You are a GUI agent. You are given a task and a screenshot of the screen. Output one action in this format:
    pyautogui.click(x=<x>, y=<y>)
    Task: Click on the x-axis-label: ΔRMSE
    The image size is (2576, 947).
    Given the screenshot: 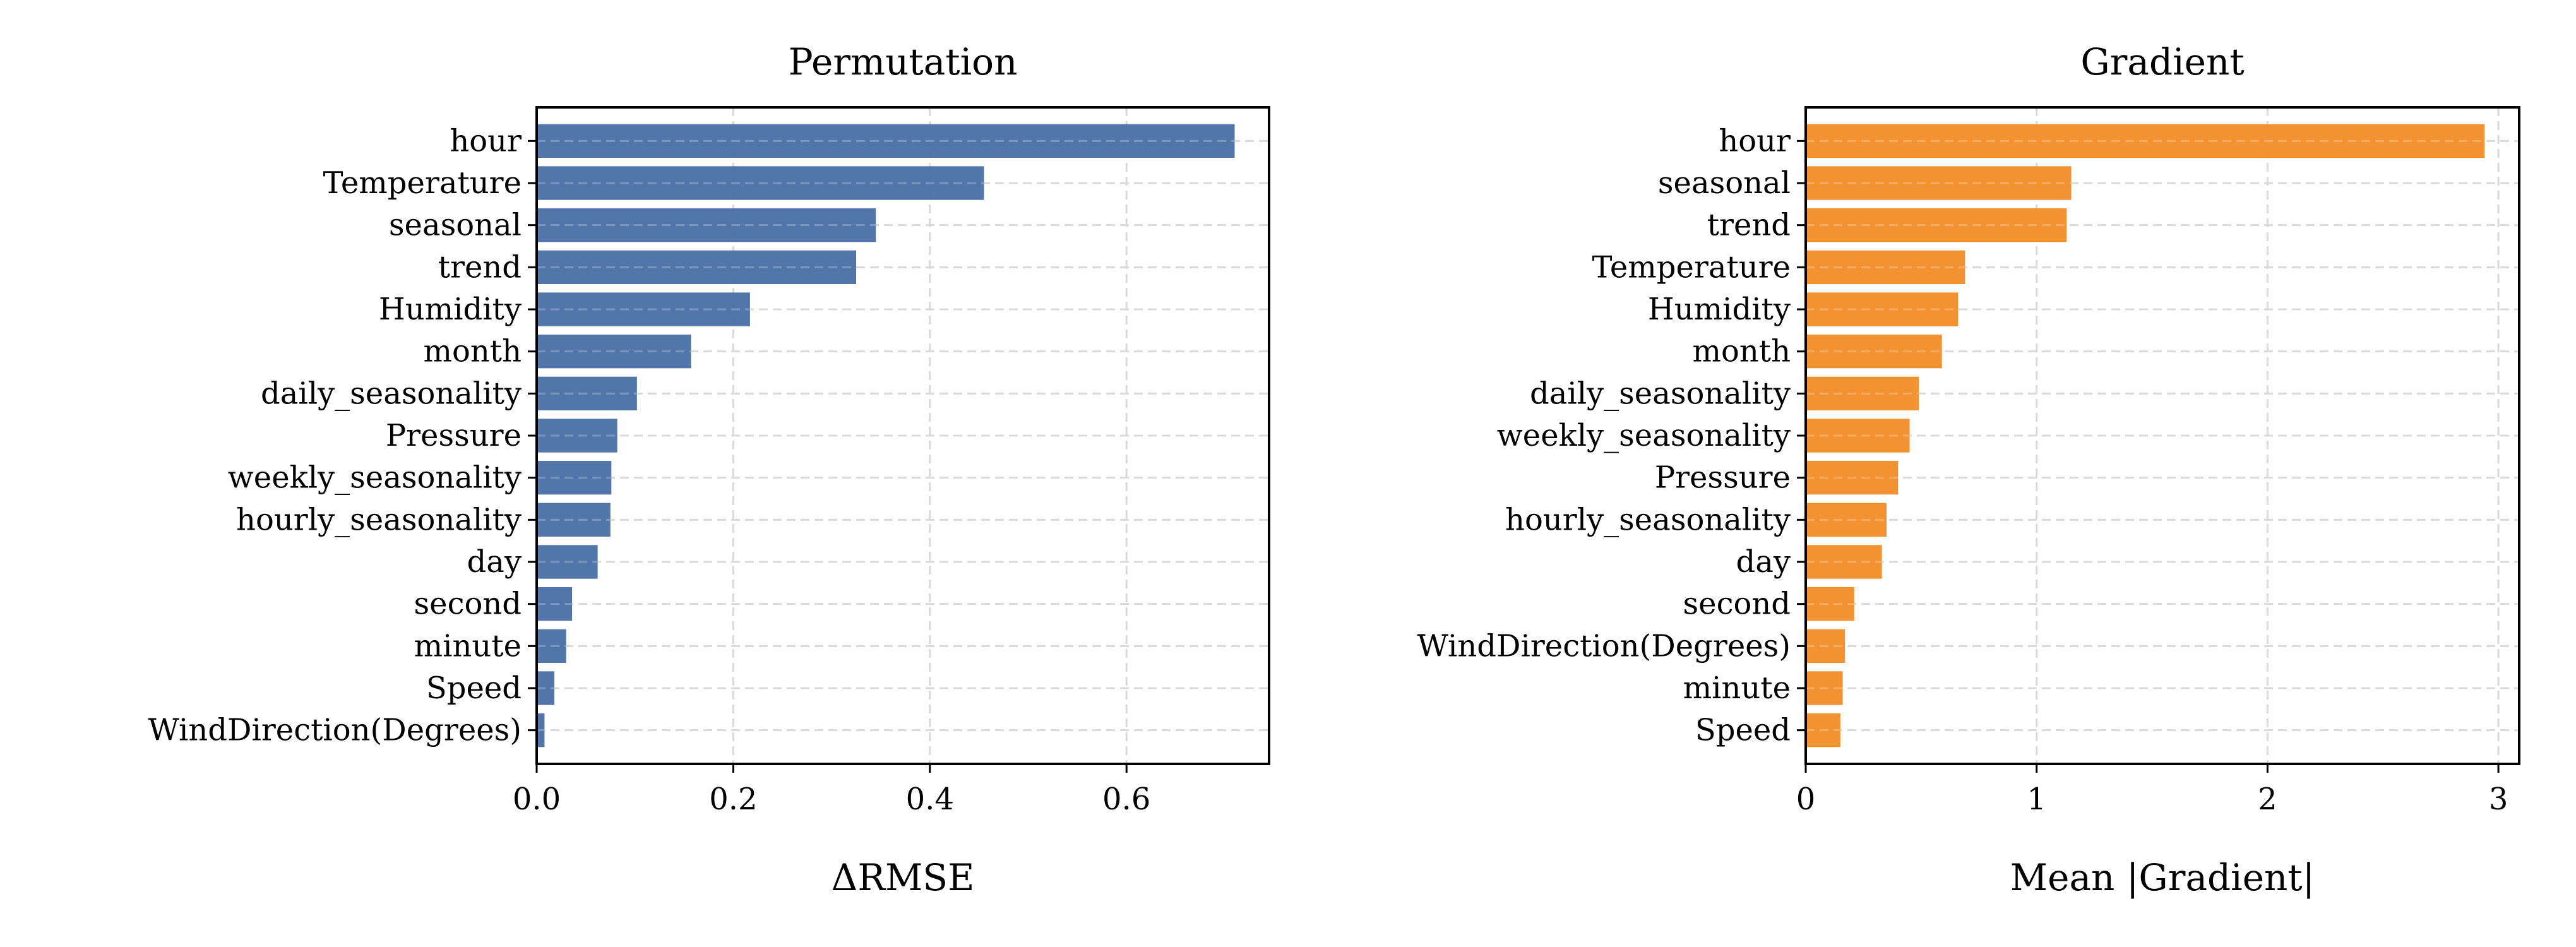 What is the action you would take?
    pyautogui.click(x=902, y=877)
    